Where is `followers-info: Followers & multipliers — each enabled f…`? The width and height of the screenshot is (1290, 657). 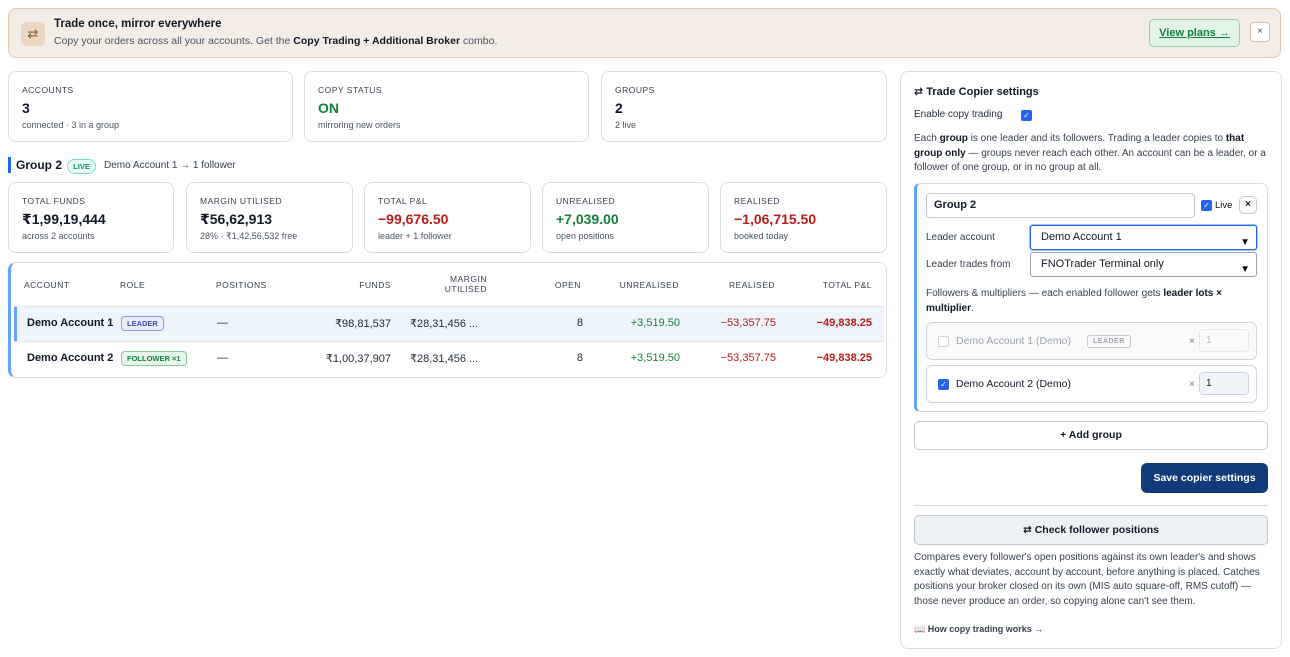 followers-info: Followers & multipliers — each enabled f… is located at coordinates (1074, 301).